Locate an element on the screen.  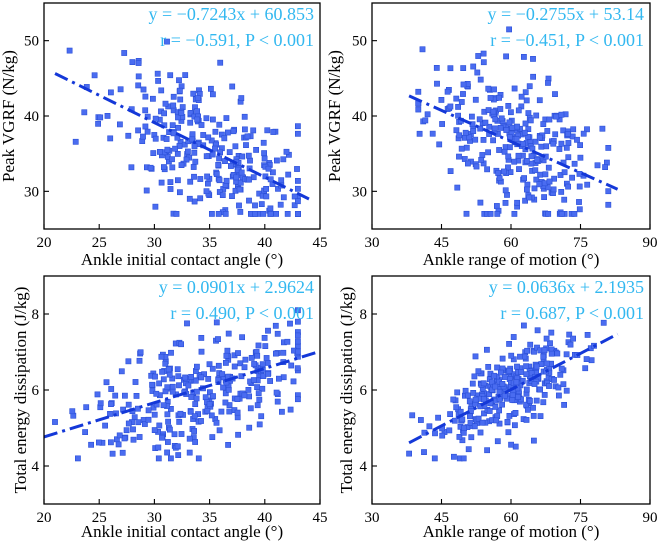
y-tick-label: 4 is located at coordinates (364, 467).